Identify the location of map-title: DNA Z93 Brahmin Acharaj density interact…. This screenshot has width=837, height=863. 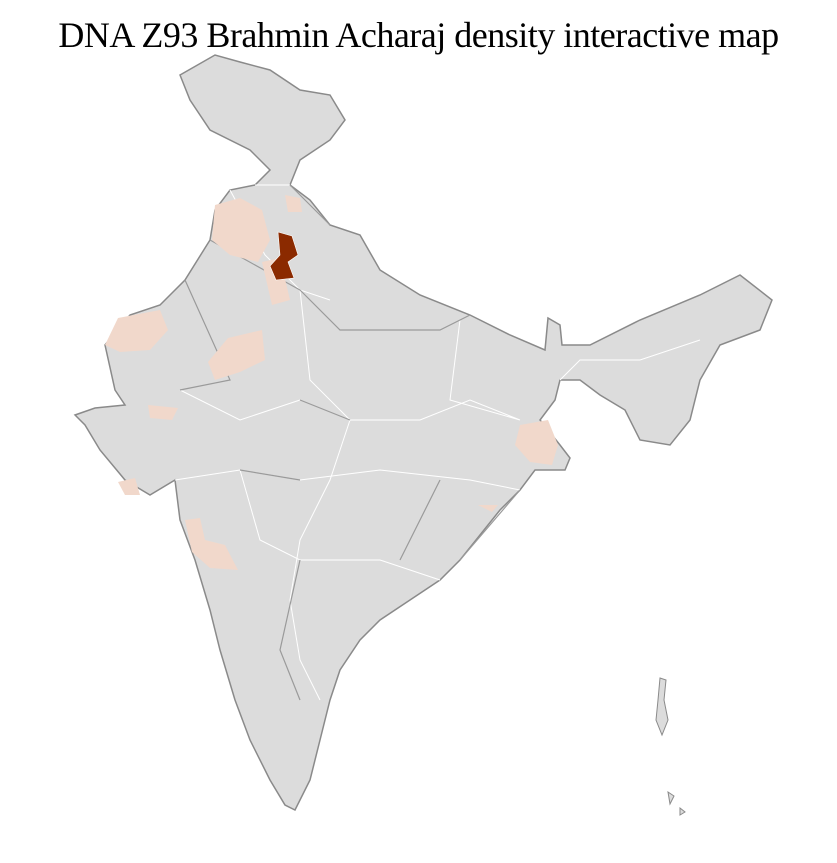
(418, 35).